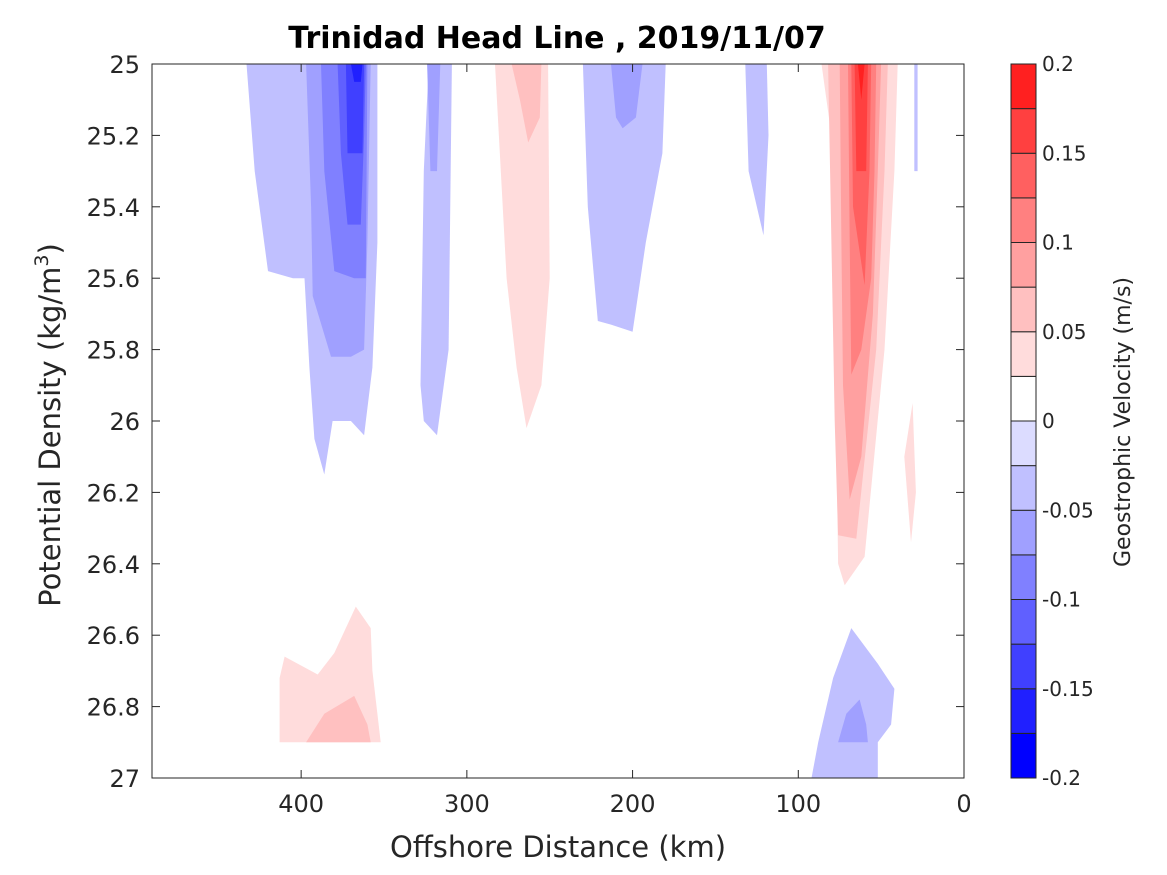  What do you see at coordinates (113, 636) in the screenshot?
I see `y-tick-label: 26.6` at bounding box center [113, 636].